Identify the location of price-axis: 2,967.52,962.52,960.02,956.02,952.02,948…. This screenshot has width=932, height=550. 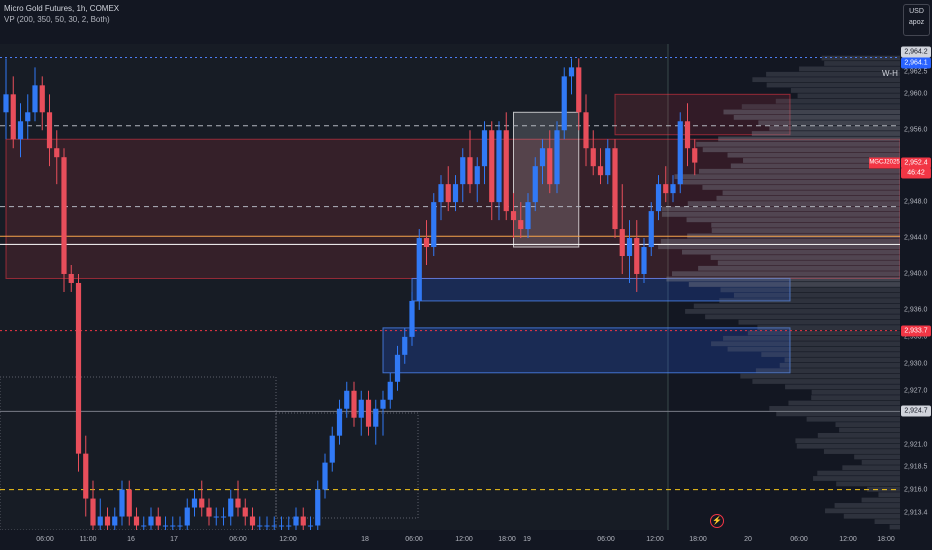
(916, 265).